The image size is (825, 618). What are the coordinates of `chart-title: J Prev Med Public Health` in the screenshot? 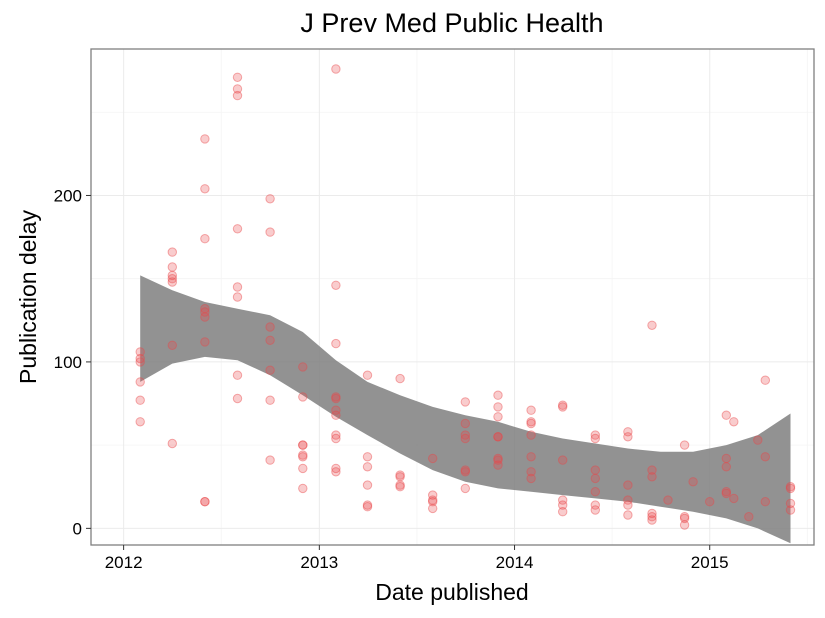 It's located at (451, 23).